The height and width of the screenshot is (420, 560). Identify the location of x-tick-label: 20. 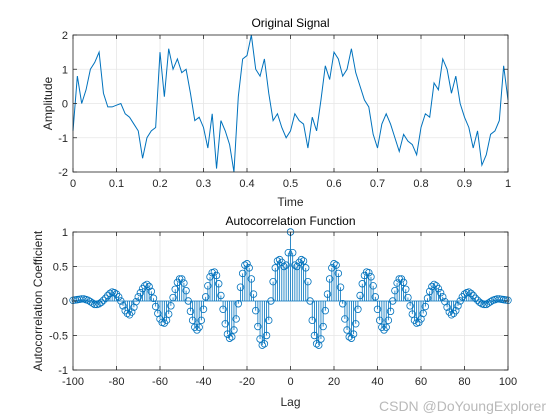
(334, 382).